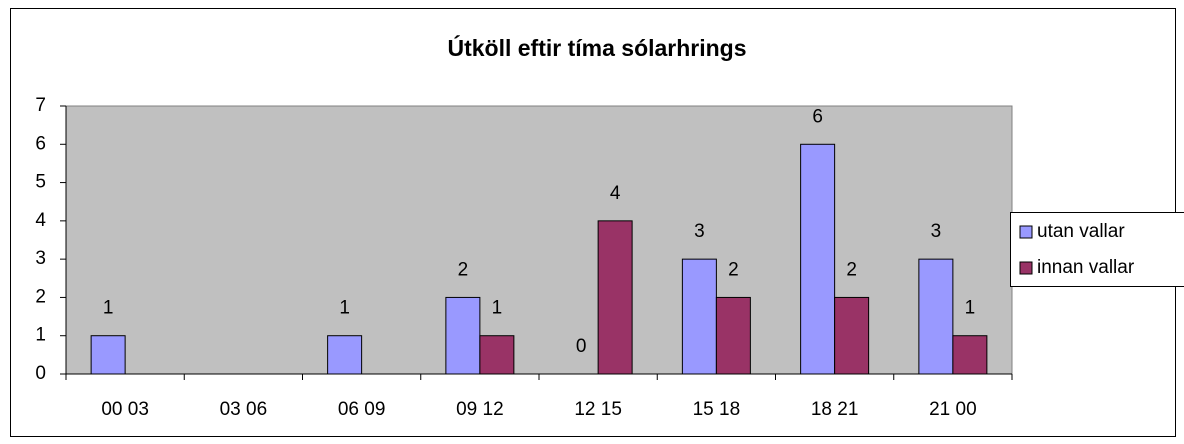  I want to click on chart-title: Útköll eftir tíma sólarhrings, so click(596, 47).